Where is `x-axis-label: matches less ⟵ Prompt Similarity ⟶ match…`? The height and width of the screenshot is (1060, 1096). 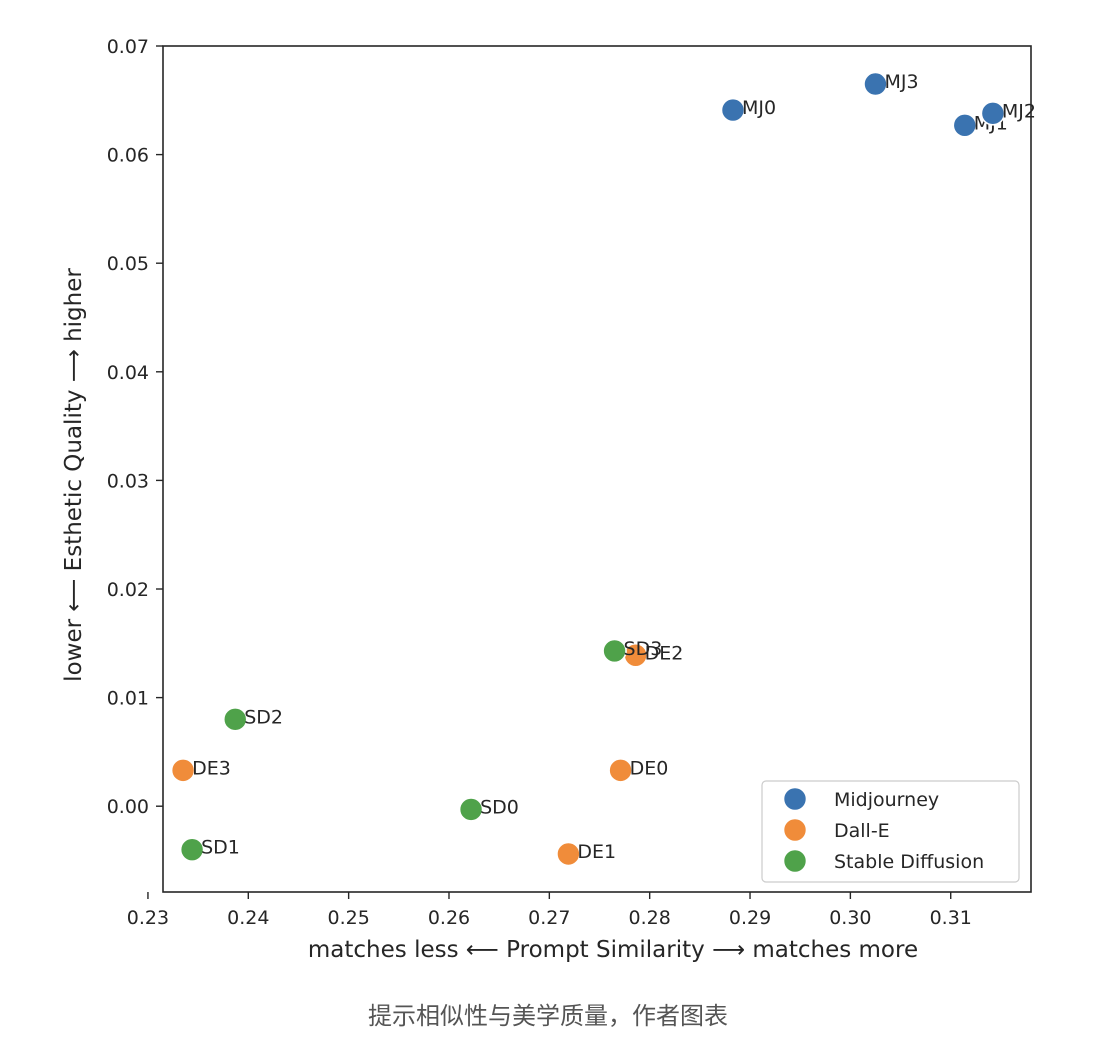 x-axis-label: matches less ⟵ Prompt Similarity ⟶ match… is located at coordinates (613, 950).